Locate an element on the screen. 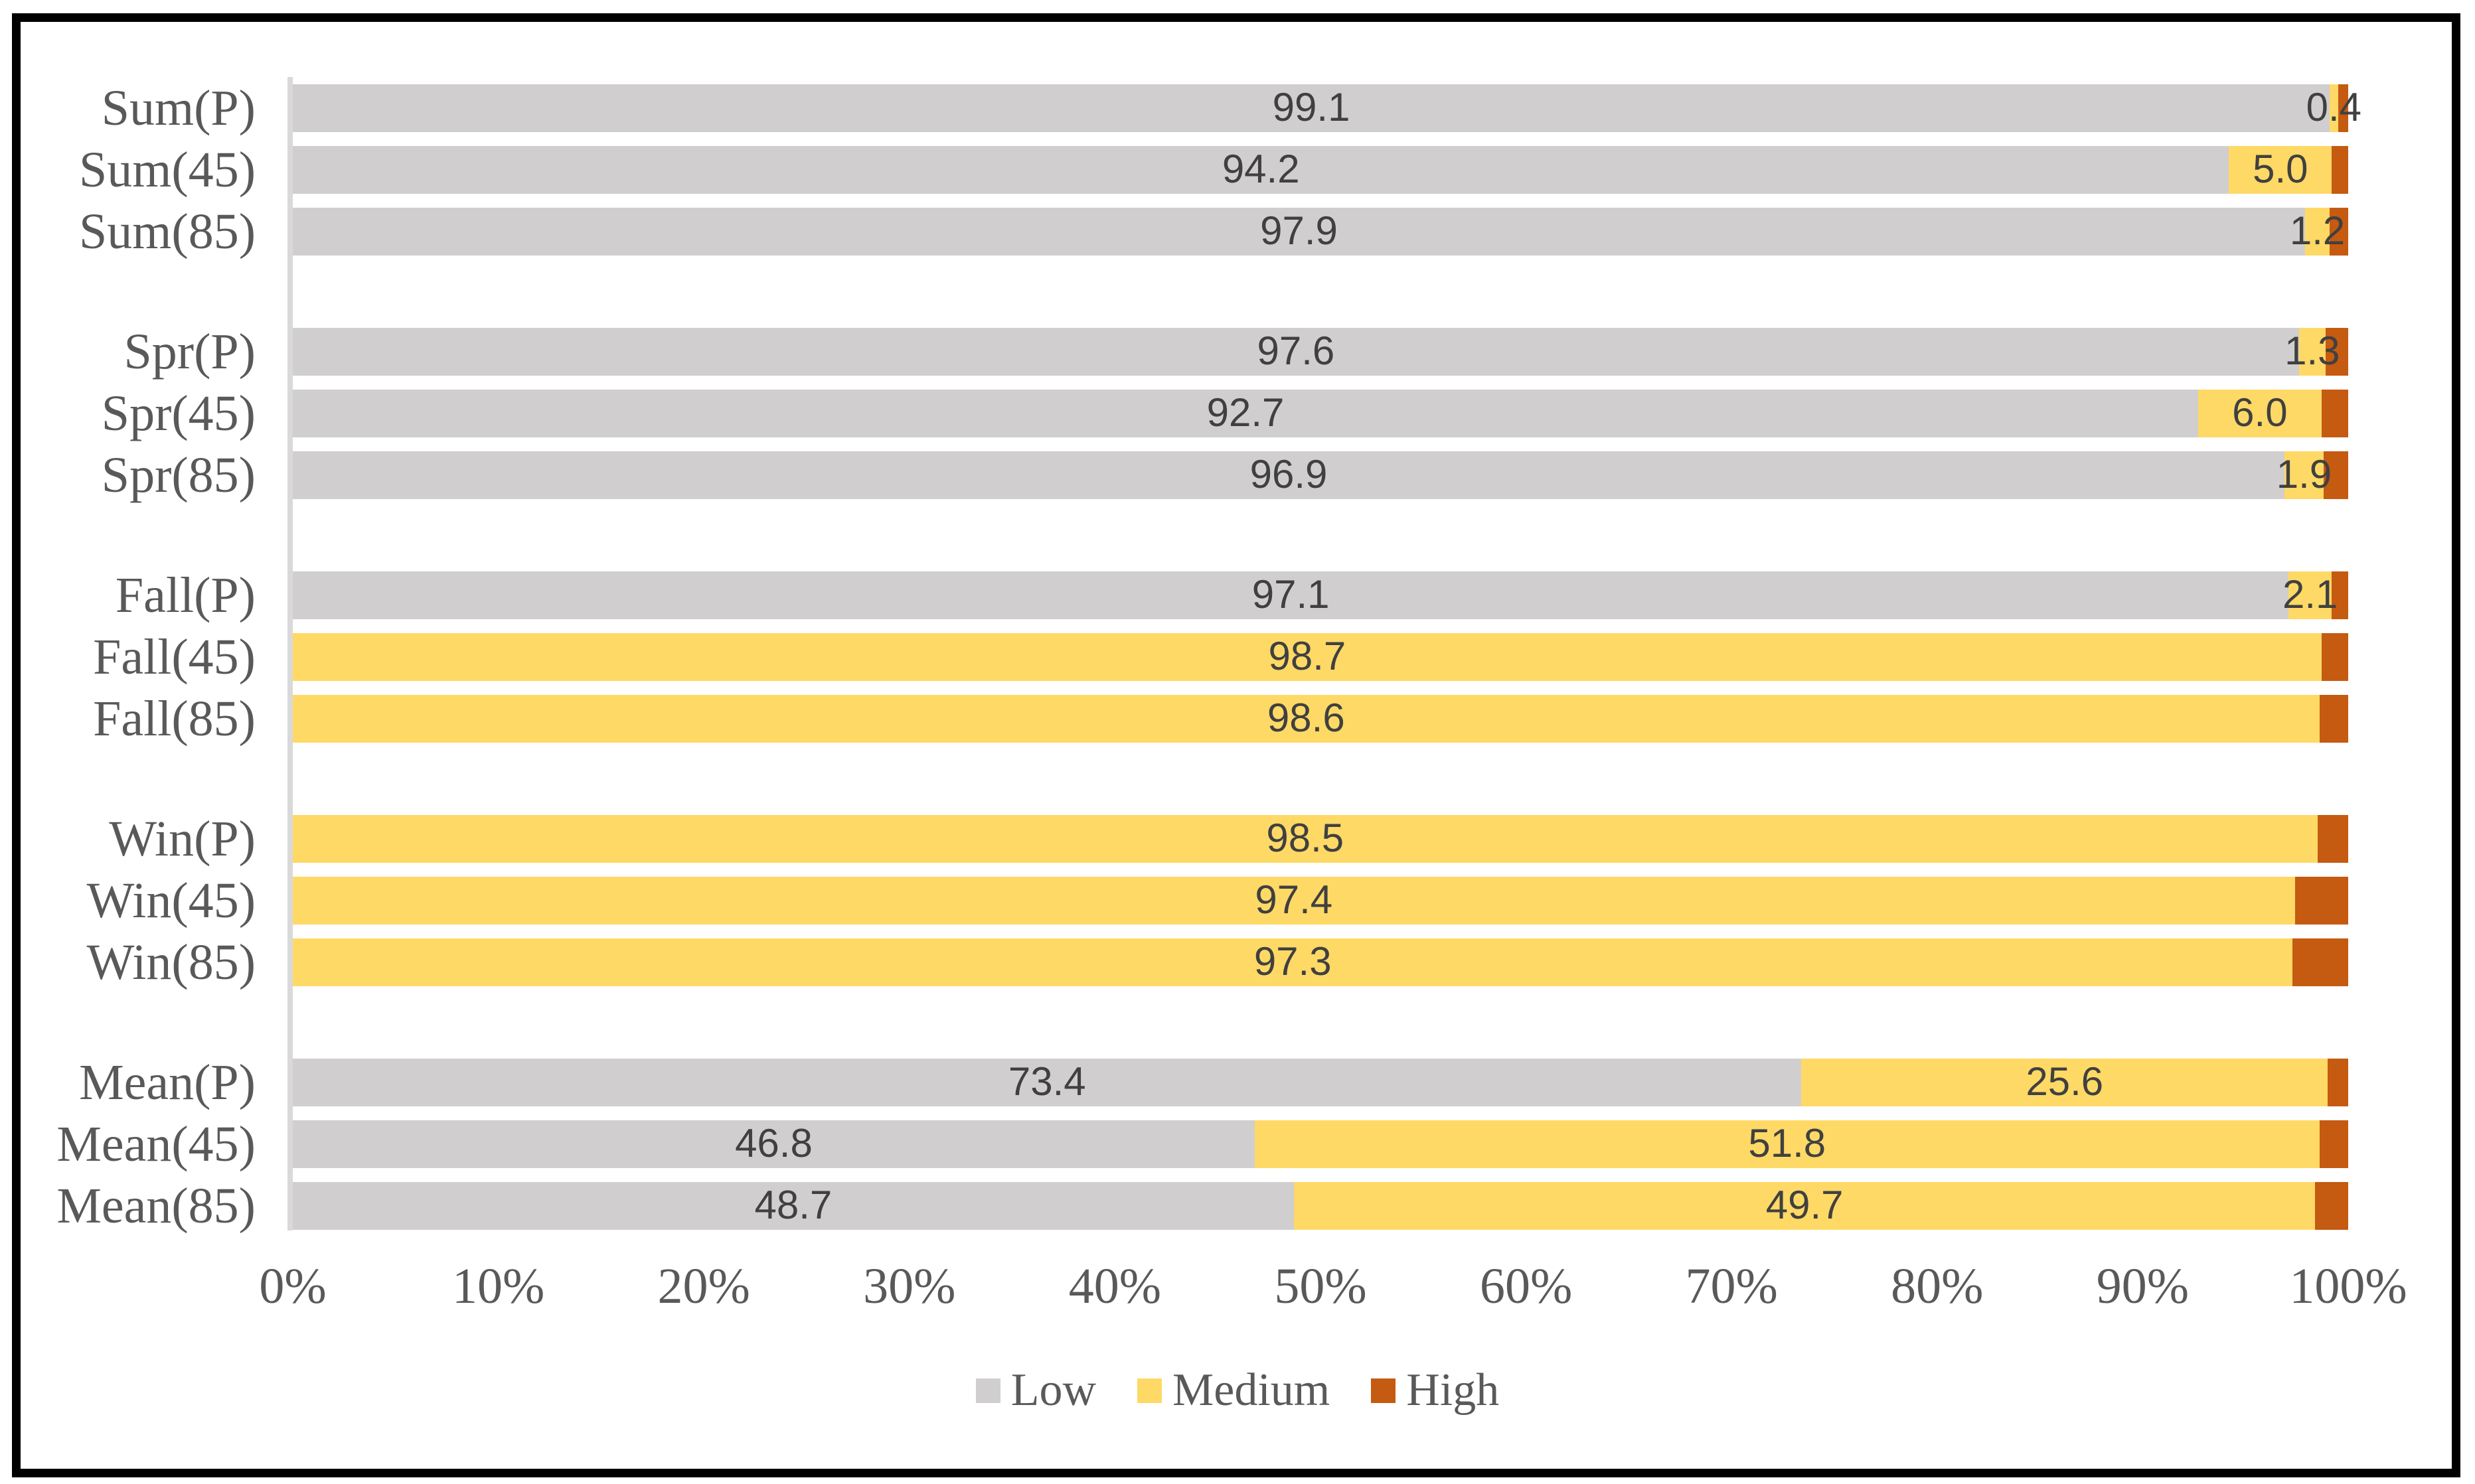 Image resolution: width=2475 pixels, height=1484 pixels. legend-label: Medium is located at coordinates (1251, 1390).